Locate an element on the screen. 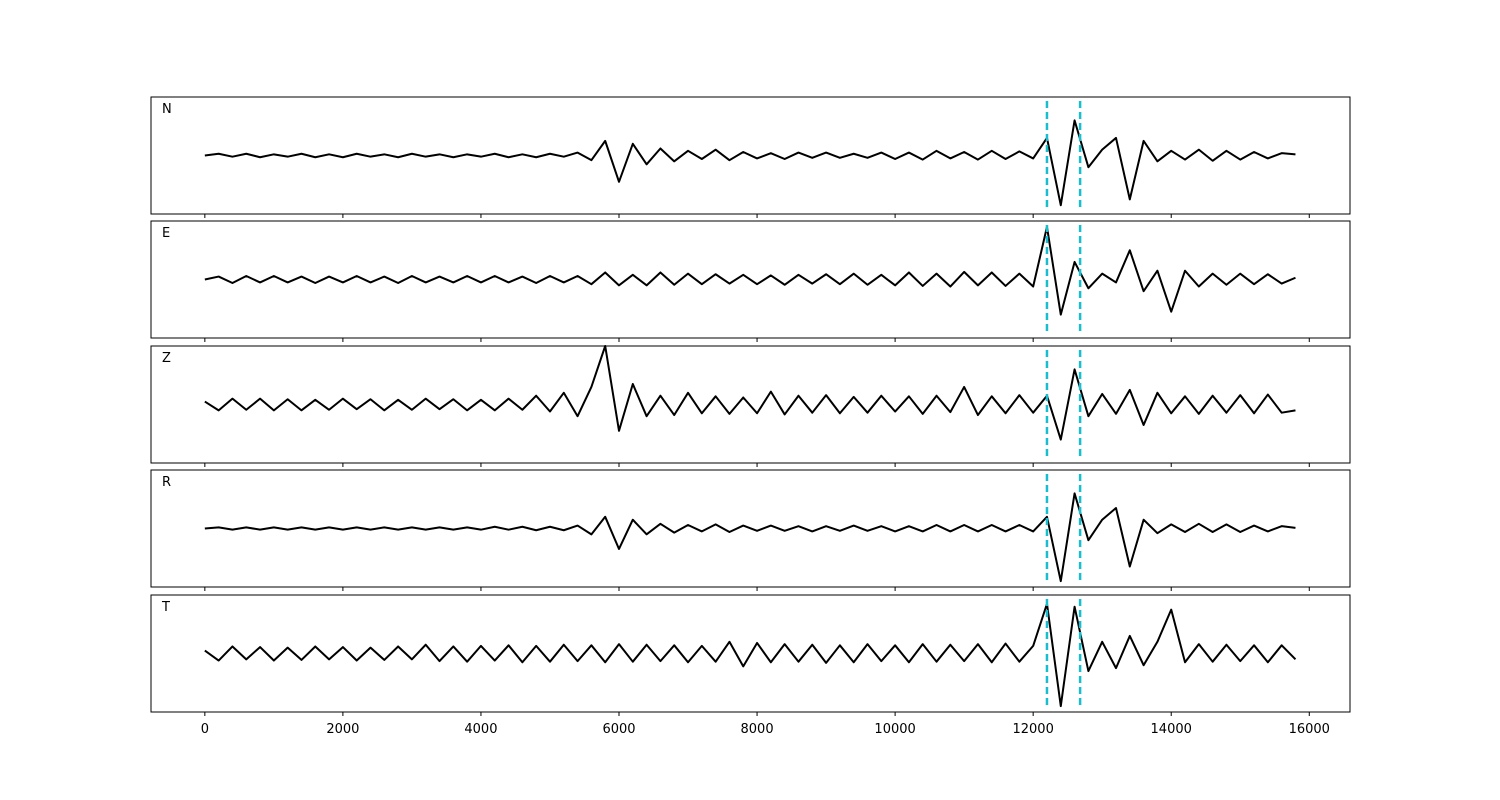 The image size is (1500, 800). panel-label: E is located at coordinates (166, 233).